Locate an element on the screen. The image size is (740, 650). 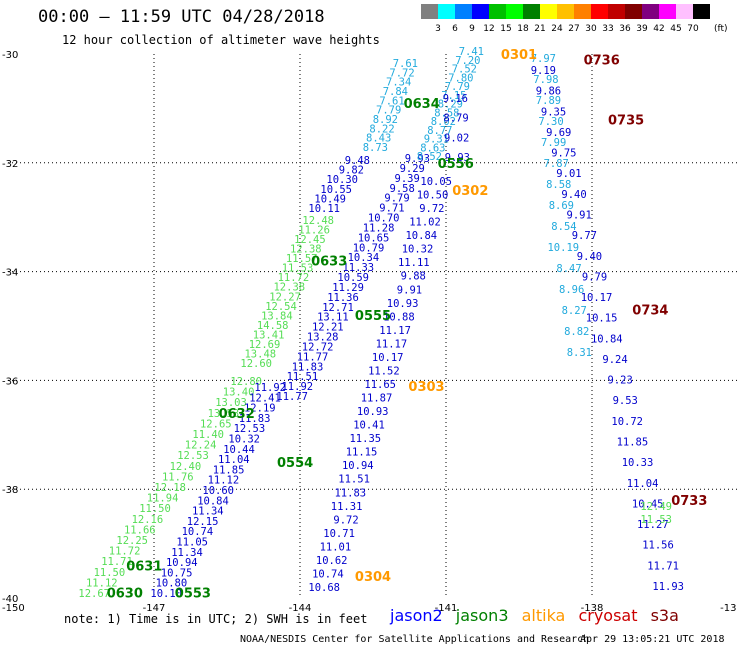
track-value-label: 9.77 is located at coordinates (584, 236).